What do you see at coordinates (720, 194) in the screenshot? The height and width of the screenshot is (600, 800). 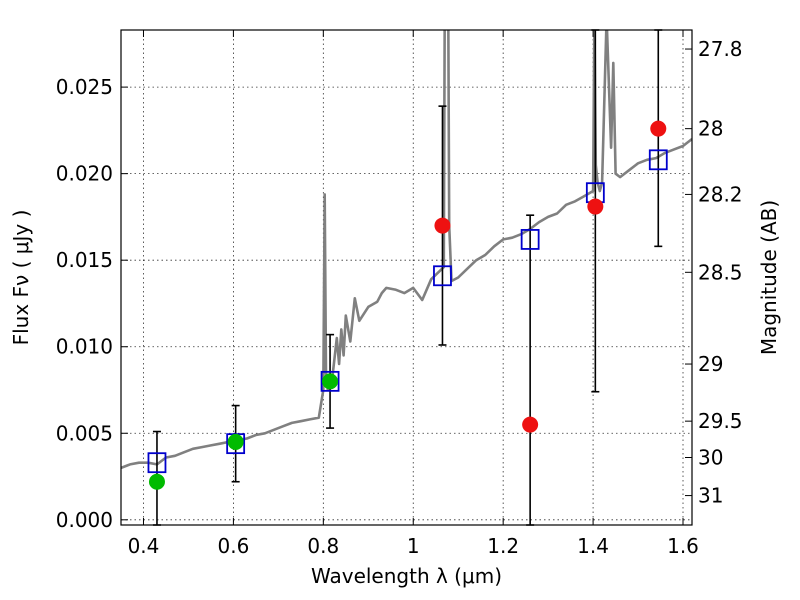 I see `y2-tick-label: 28.2` at bounding box center [720, 194].